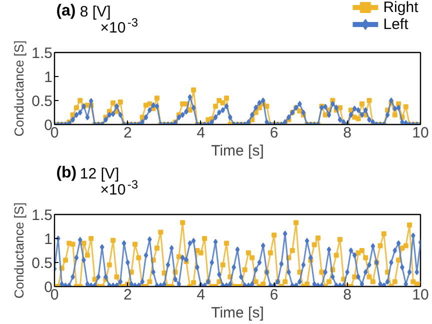  What do you see at coordinates (401, 8) in the screenshot?
I see `legend-label: Right` at bounding box center [401, 8].